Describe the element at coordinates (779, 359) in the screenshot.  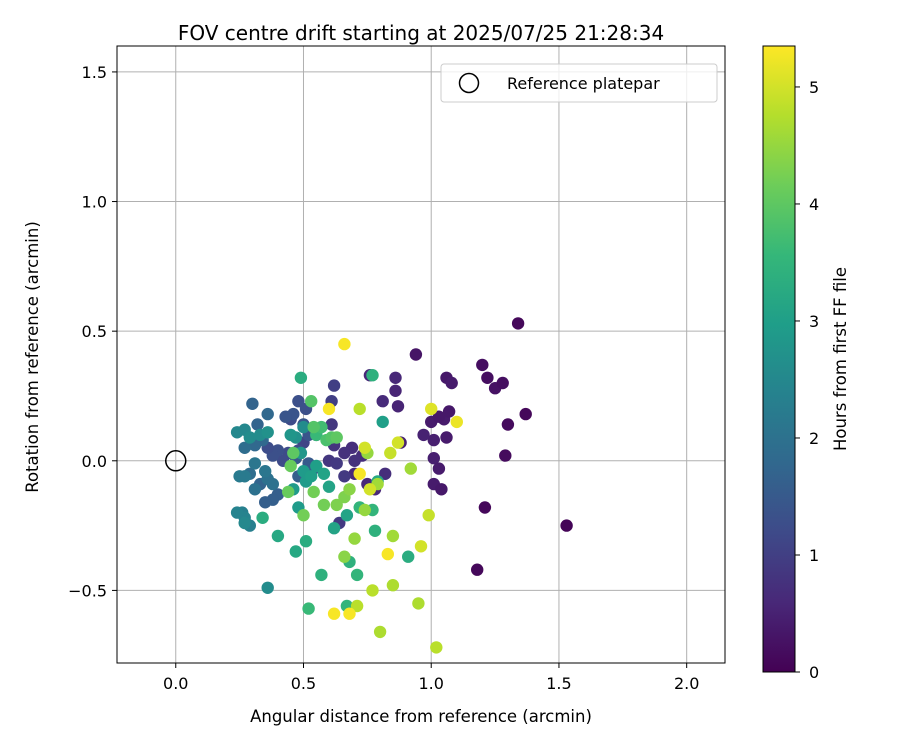
I see `colorbar` at that location.